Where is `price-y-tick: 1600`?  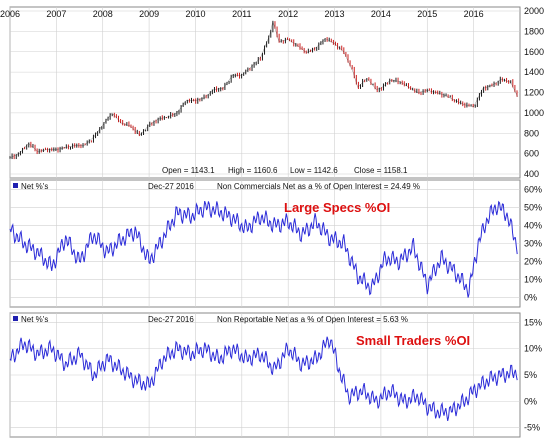 price-y-tick: 1600 is located at coordinates (534, 52).